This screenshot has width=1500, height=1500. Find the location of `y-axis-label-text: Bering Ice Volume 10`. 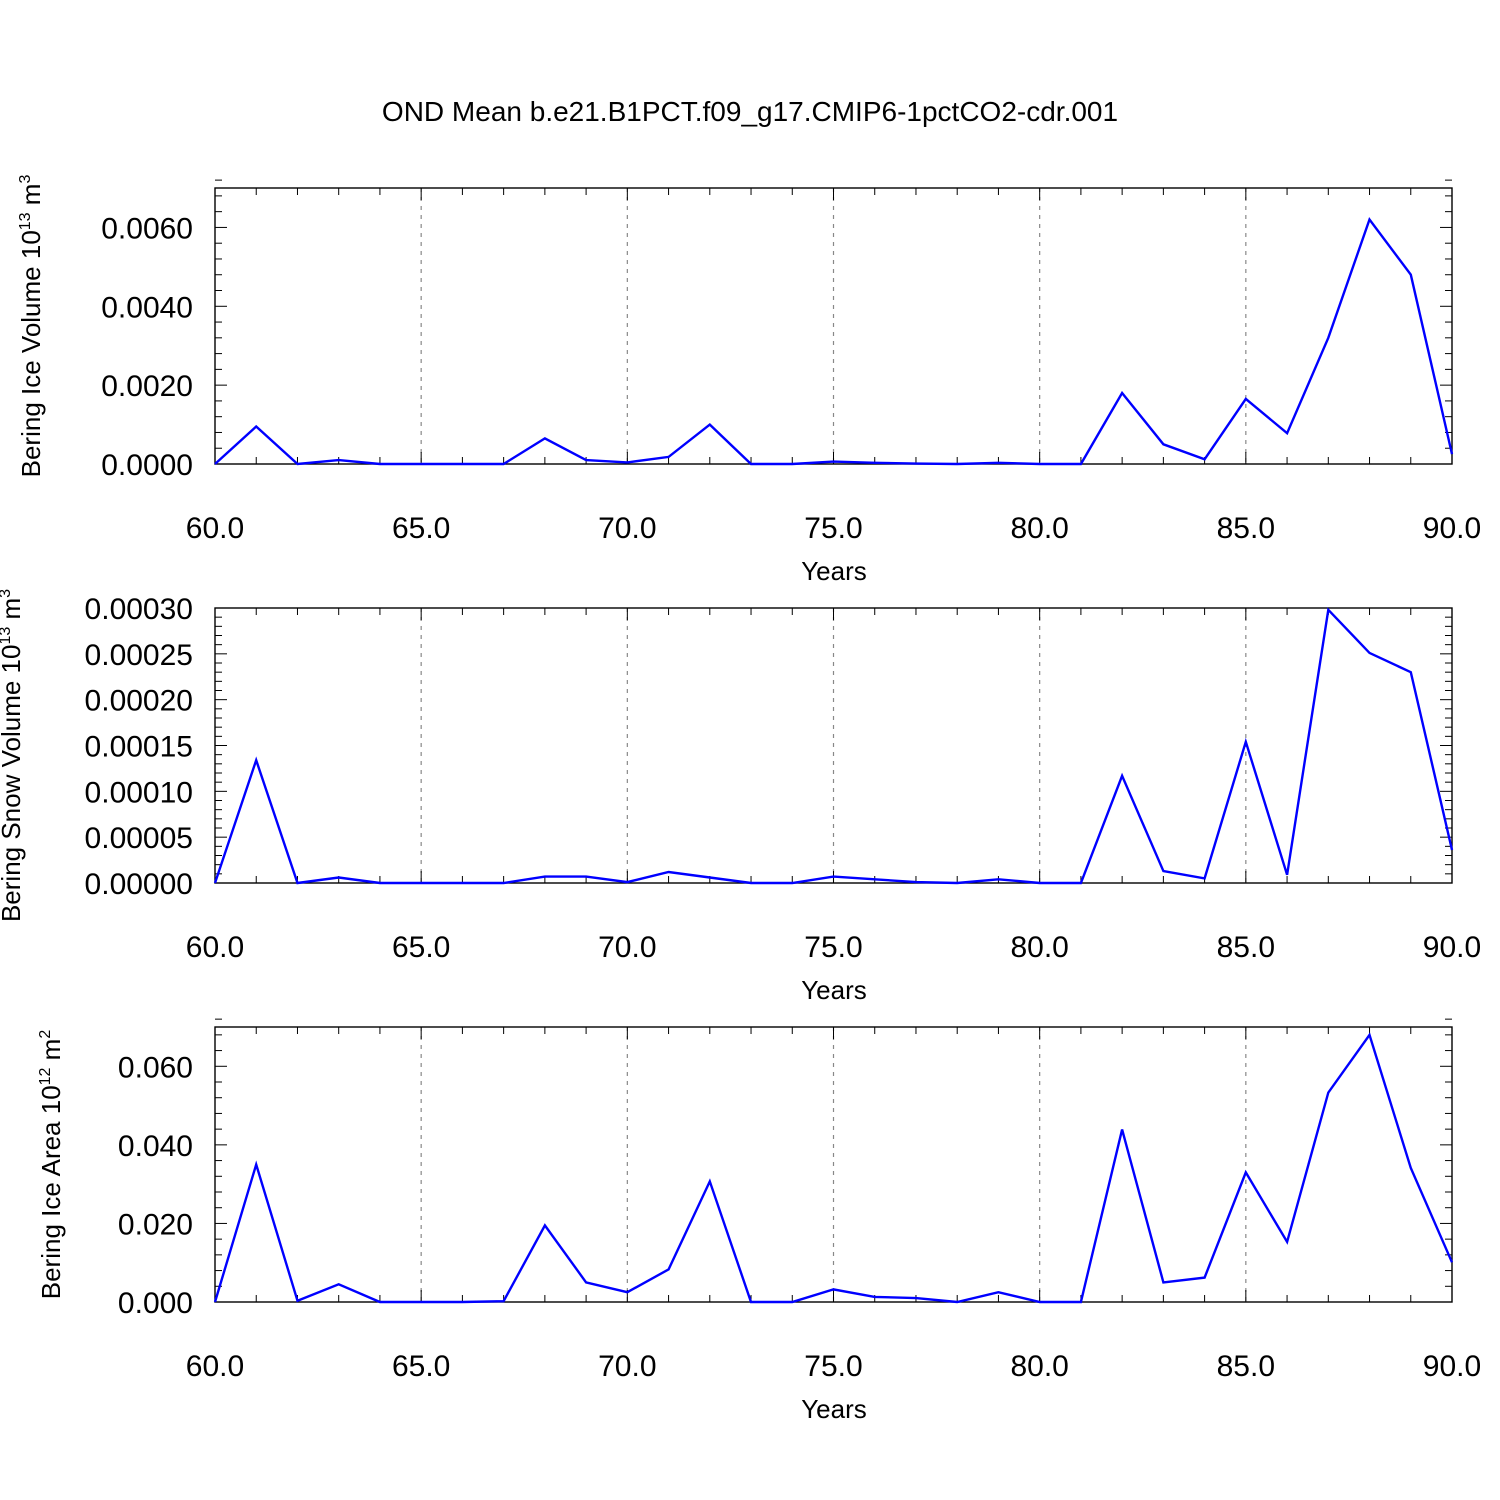

y-axis-label-text: Bering Ice Volume 10 is located at coordinates (31, 353).